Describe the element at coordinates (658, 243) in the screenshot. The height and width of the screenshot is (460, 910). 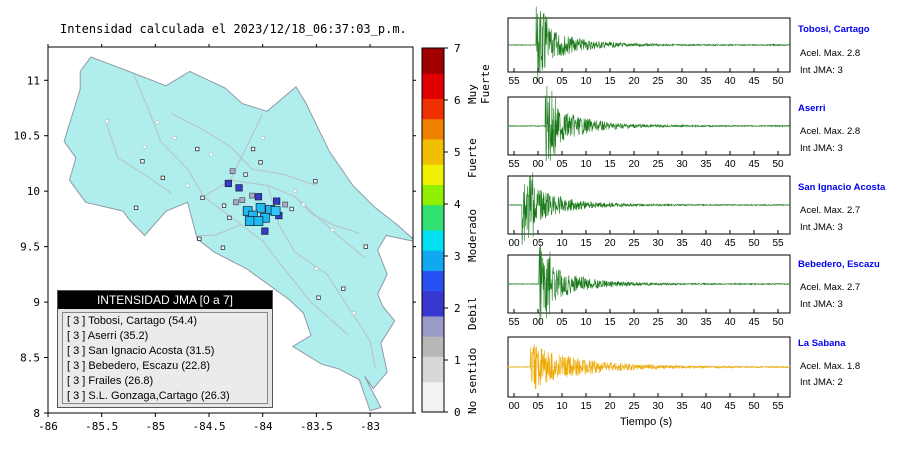
I see `waveform-tick-label: 30` at that location.